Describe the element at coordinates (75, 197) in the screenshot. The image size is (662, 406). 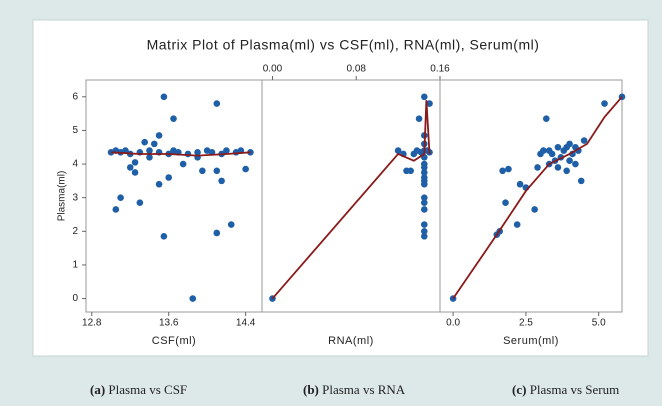
I see `y-tick-label: 3` at that location.